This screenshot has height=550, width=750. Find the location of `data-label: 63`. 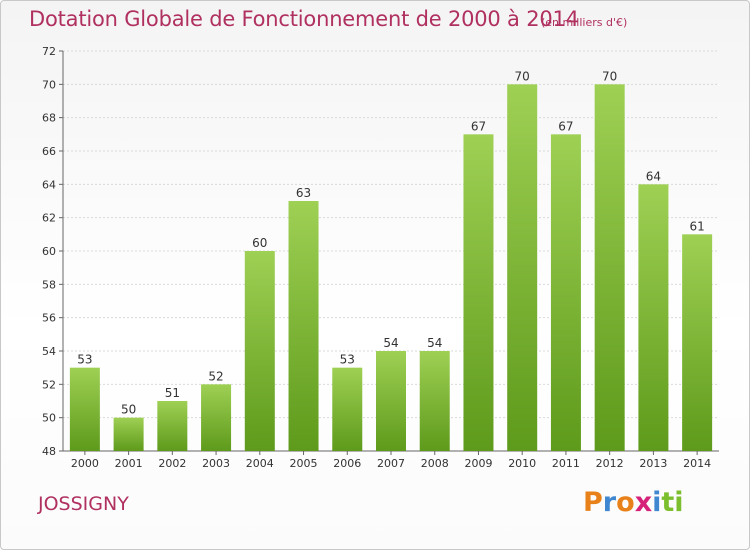

data-label: 63 is located at coordinates (303, 193).